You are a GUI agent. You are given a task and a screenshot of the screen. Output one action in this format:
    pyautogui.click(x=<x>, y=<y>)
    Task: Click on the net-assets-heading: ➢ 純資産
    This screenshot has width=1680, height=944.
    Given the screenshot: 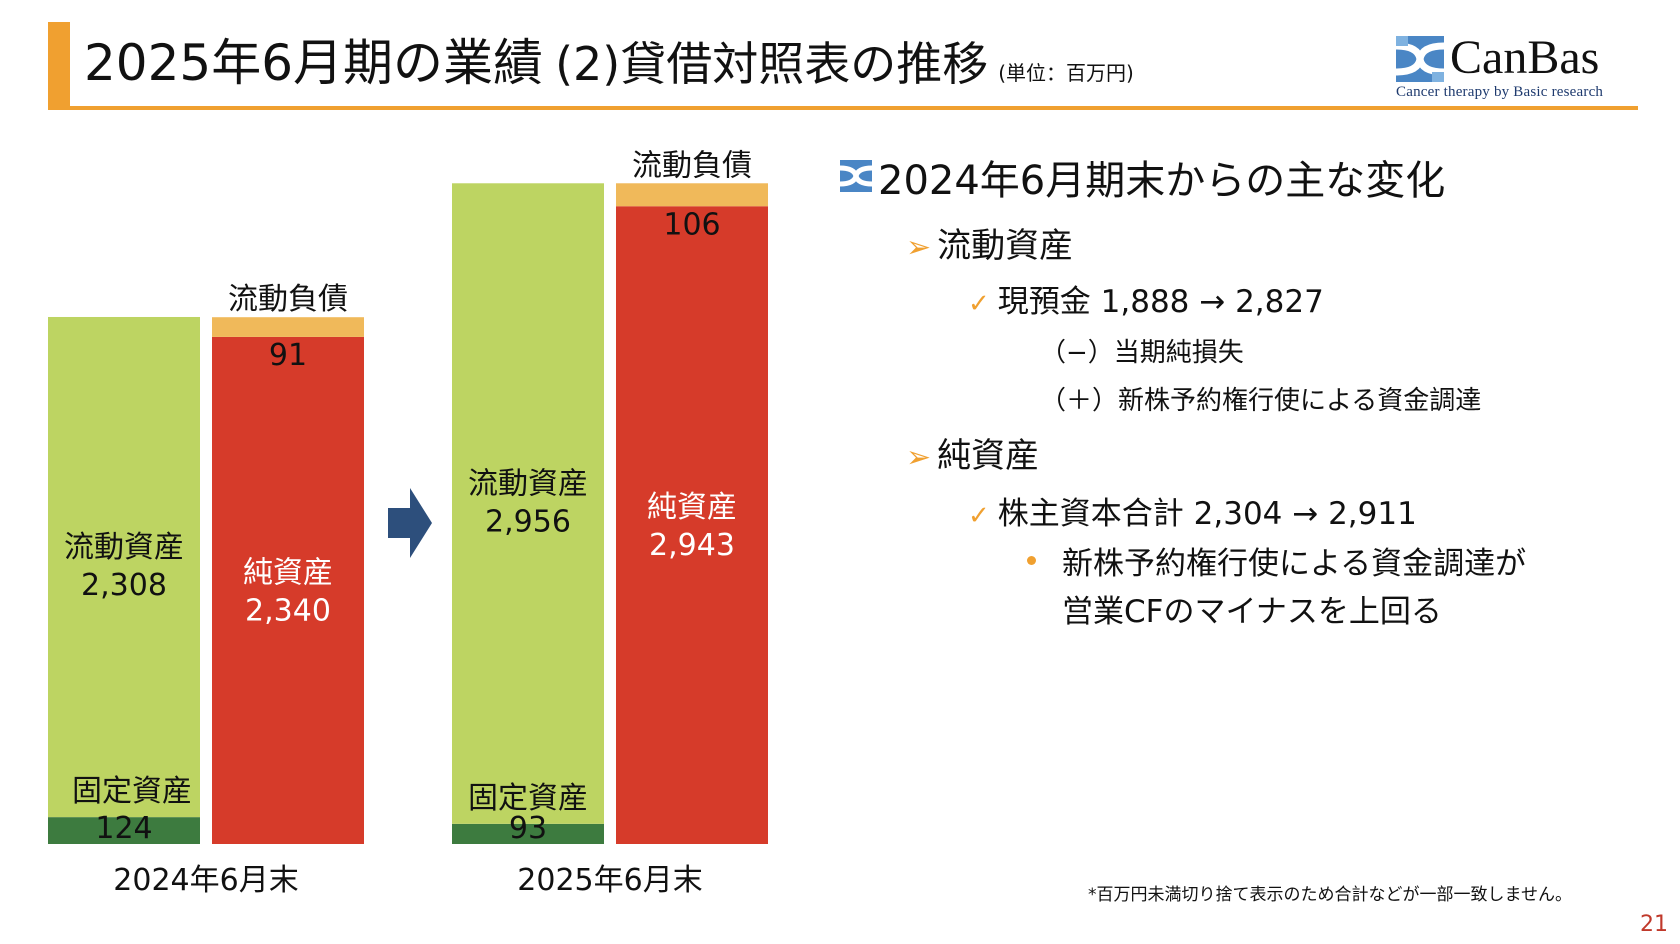 What is the action you would take?
    pyautogui.click(x=972, y=452)
    